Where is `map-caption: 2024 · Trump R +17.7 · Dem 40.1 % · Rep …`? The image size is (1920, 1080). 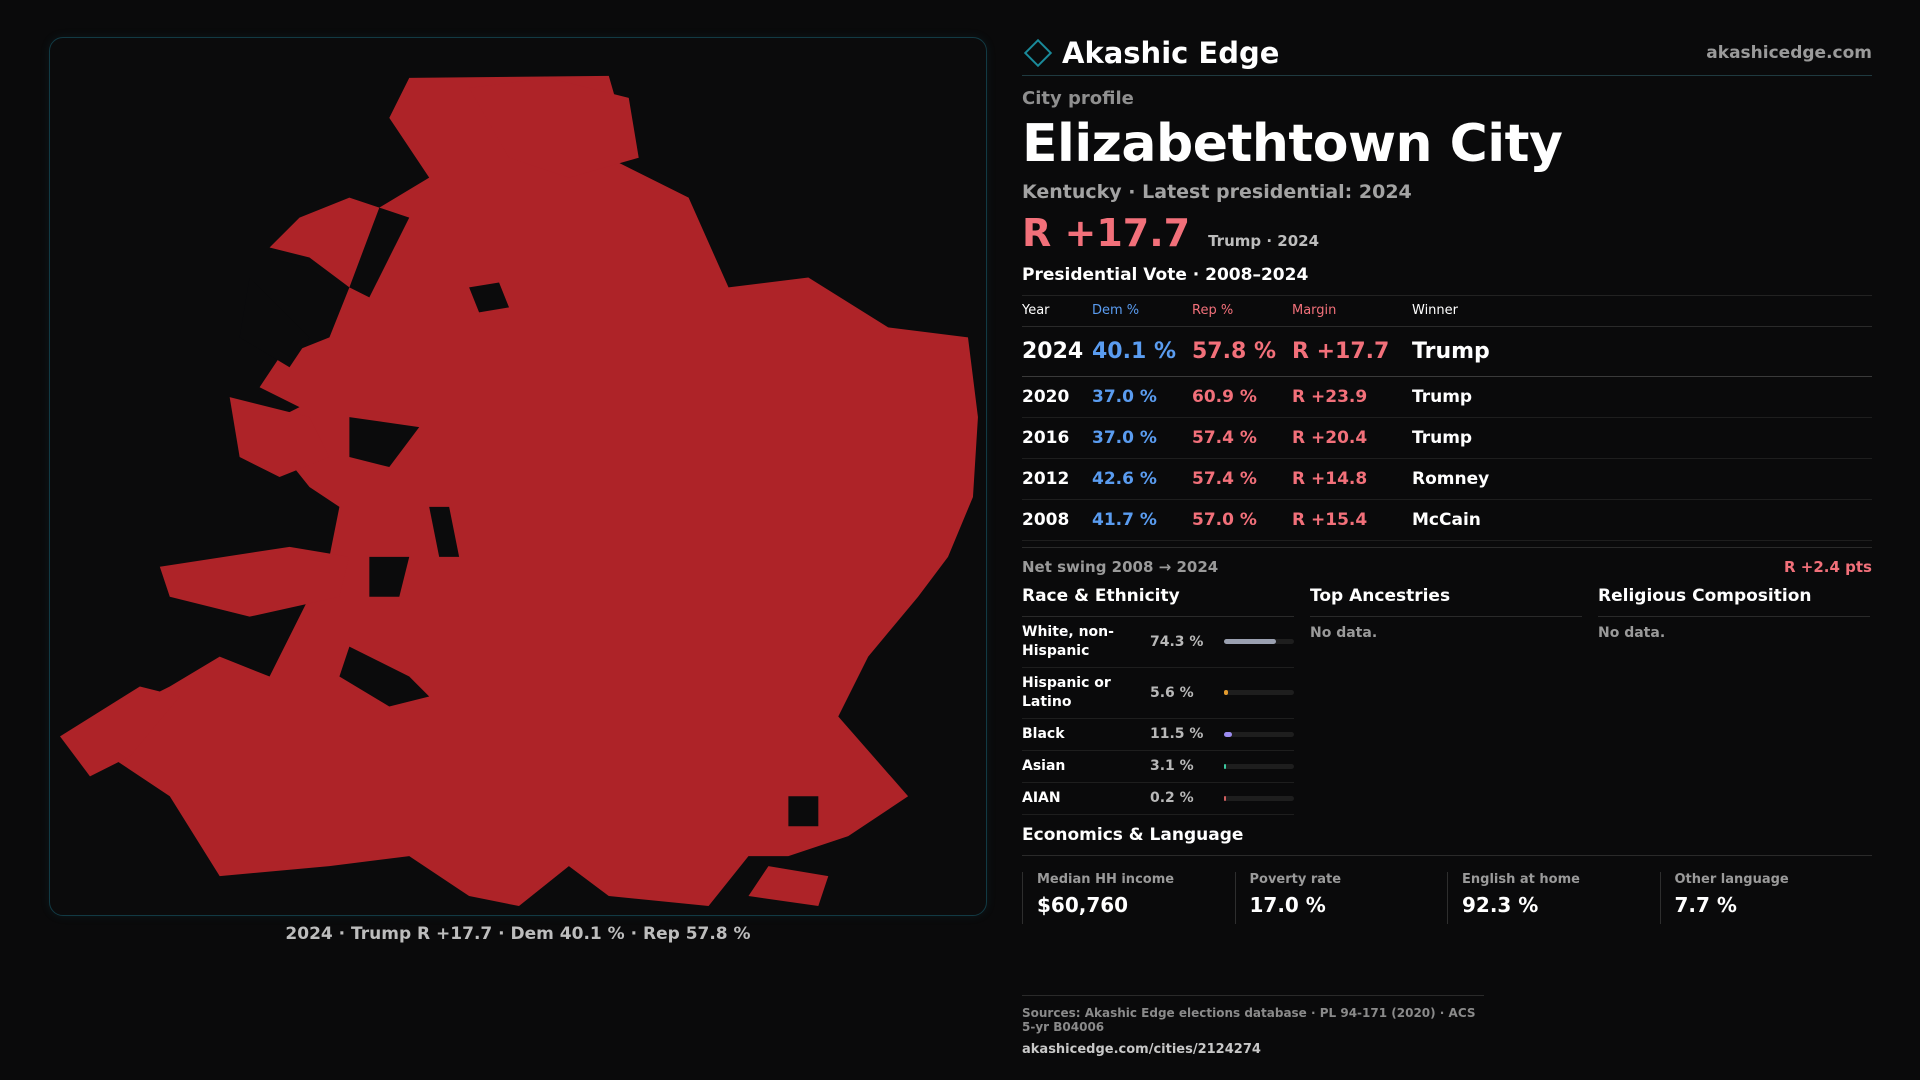
map-caption: 2024 · Trump R +17.7 · Dem 40.1 % · Rep … is located at coordinates (518, 934).